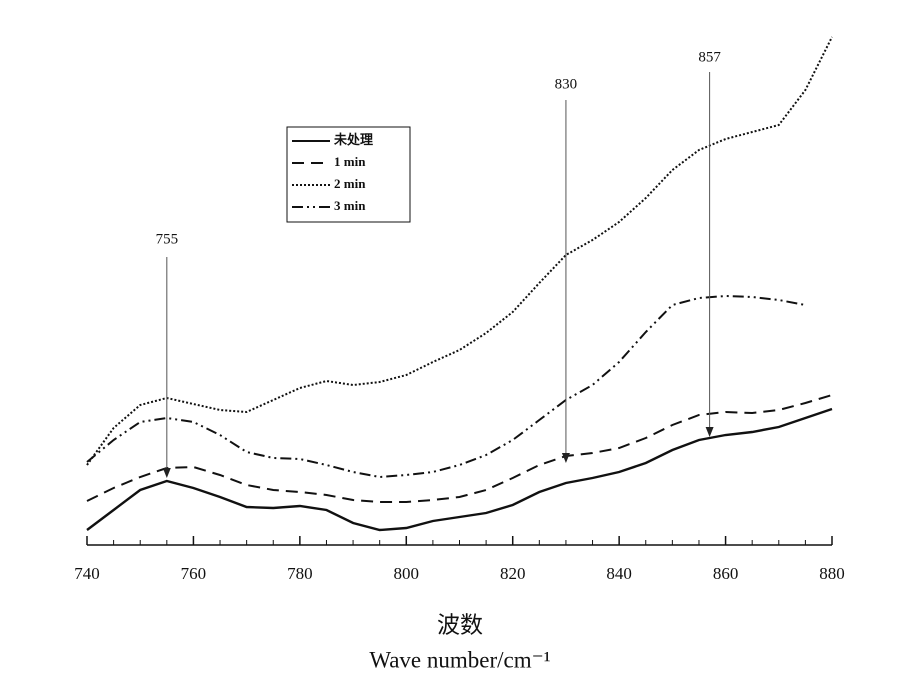 Image resolution: width=900 pixels, height=696 pixels. Describe the element at coordinates (513, 573) in the screenshot. I see `x-tick-label: 820` at that location.